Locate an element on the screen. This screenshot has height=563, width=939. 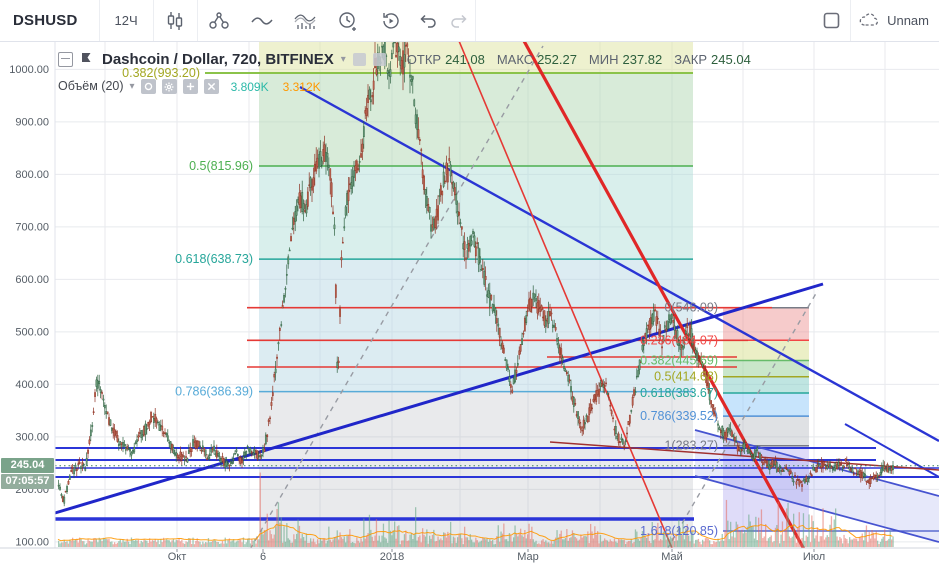
interval-button: 12Ч is located at coordinates (126, 20).